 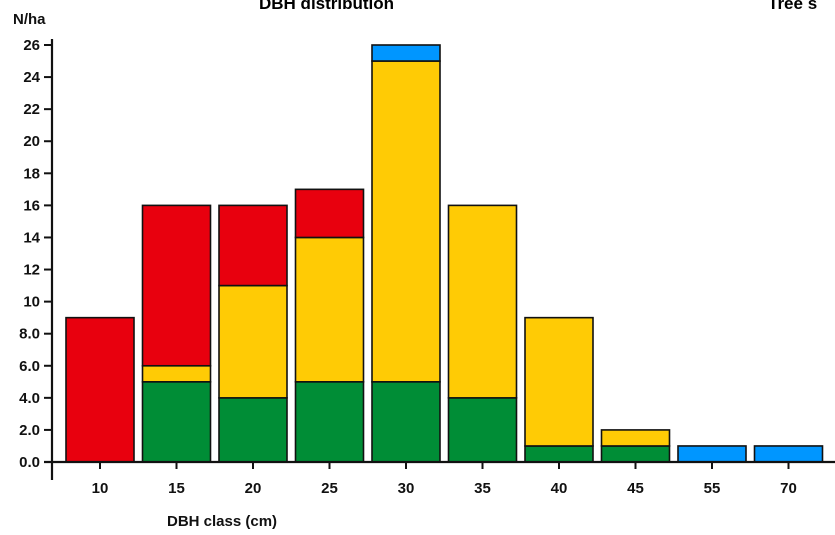 What do you see at coordinates (29, 19) in the screenshot?
I see `y-axis-unit-label: N/ha` at bounding box center [29, 19].